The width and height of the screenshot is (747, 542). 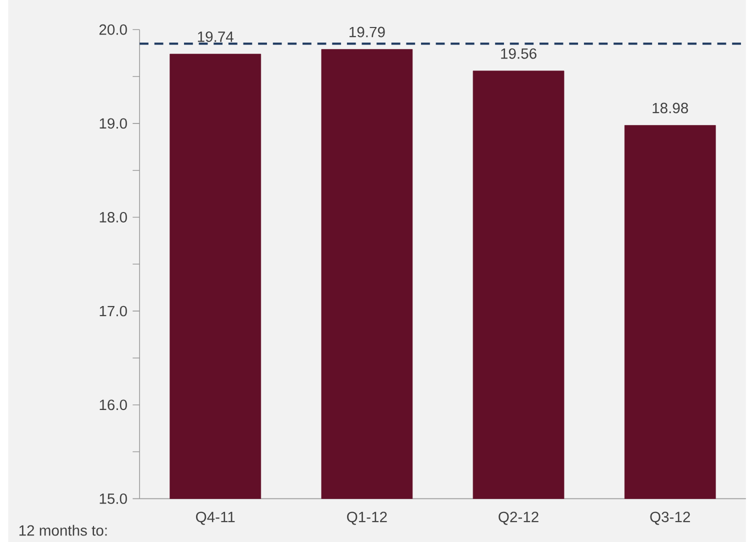 What do you see at coordinates (113, 217) in the screenshot?
I see `y-tick-label: 18.0` at bounding box center [113, 217].